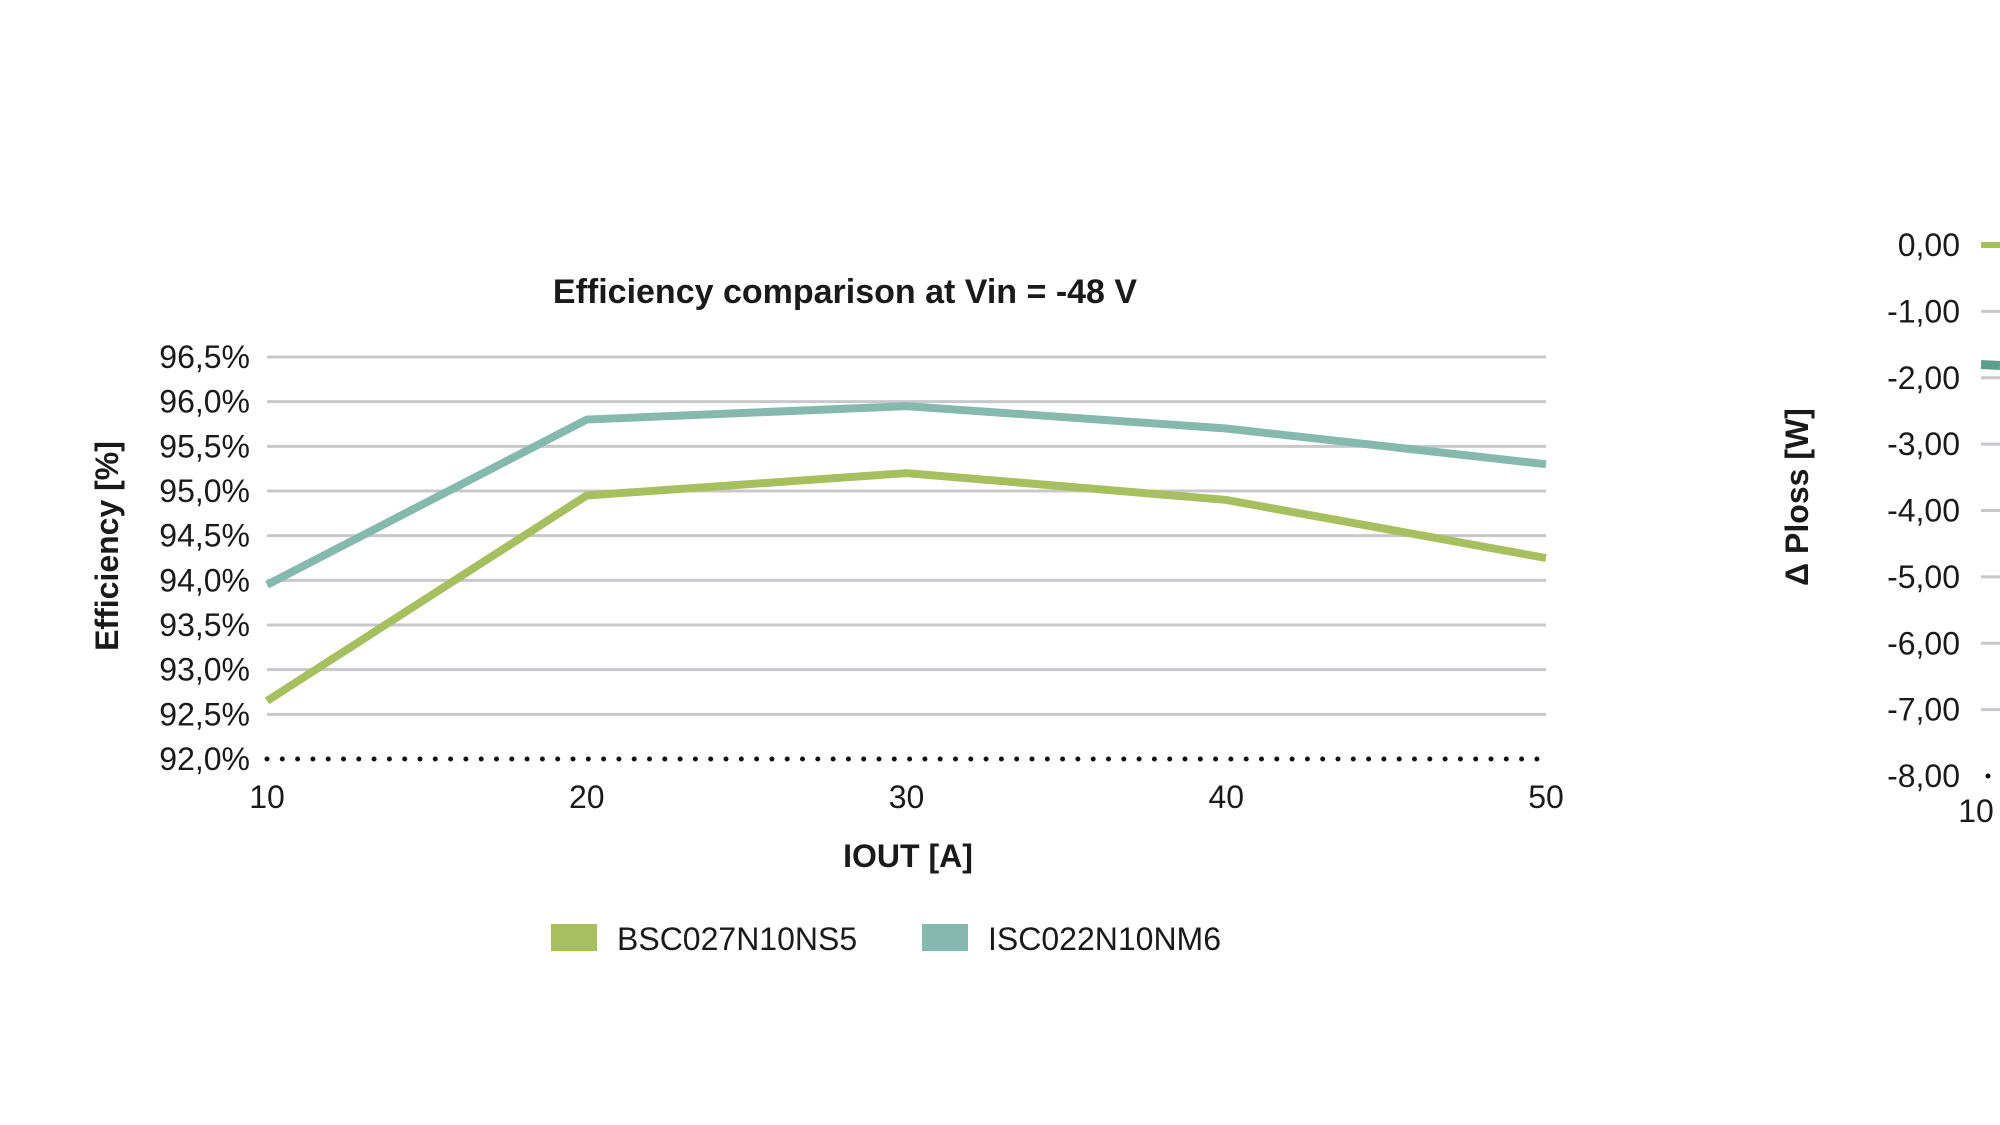 This screenshot has height=1125, width=2000. I want to click on x-tick-label: 30, so click(907, 797).